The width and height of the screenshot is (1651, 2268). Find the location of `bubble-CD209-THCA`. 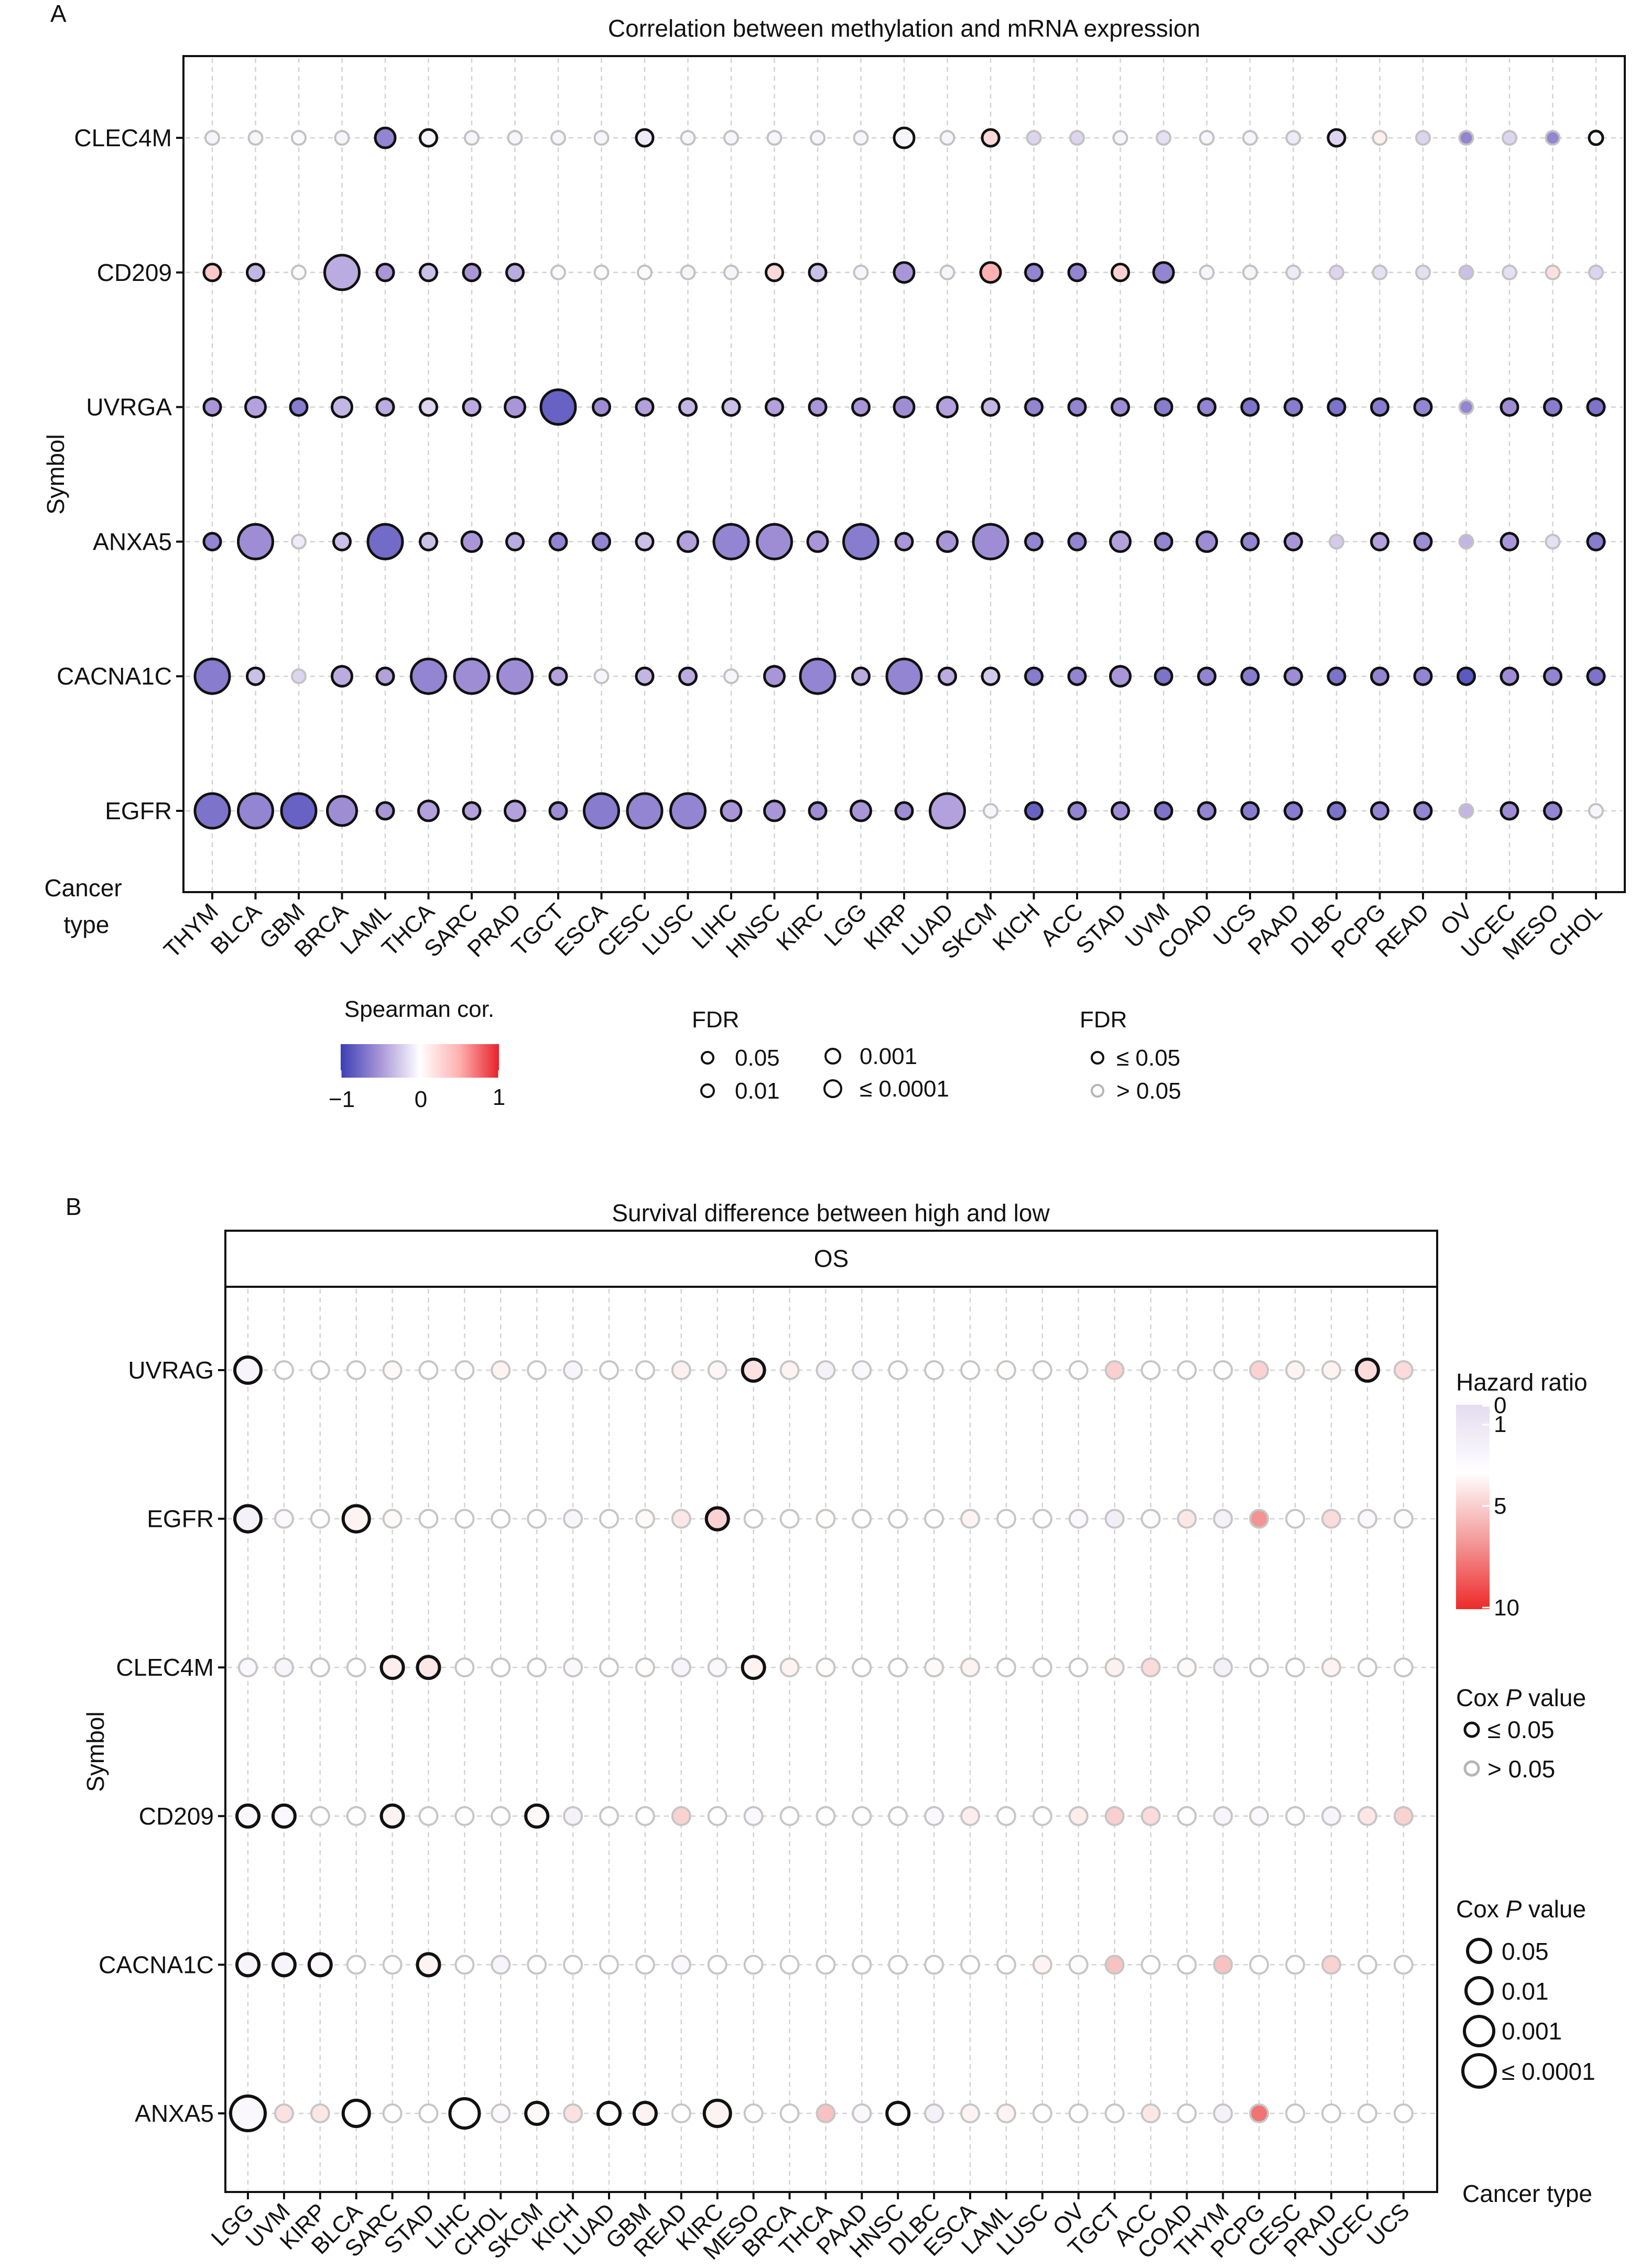

bubble-CD209-THCA is located at coordinates (826, 1816).